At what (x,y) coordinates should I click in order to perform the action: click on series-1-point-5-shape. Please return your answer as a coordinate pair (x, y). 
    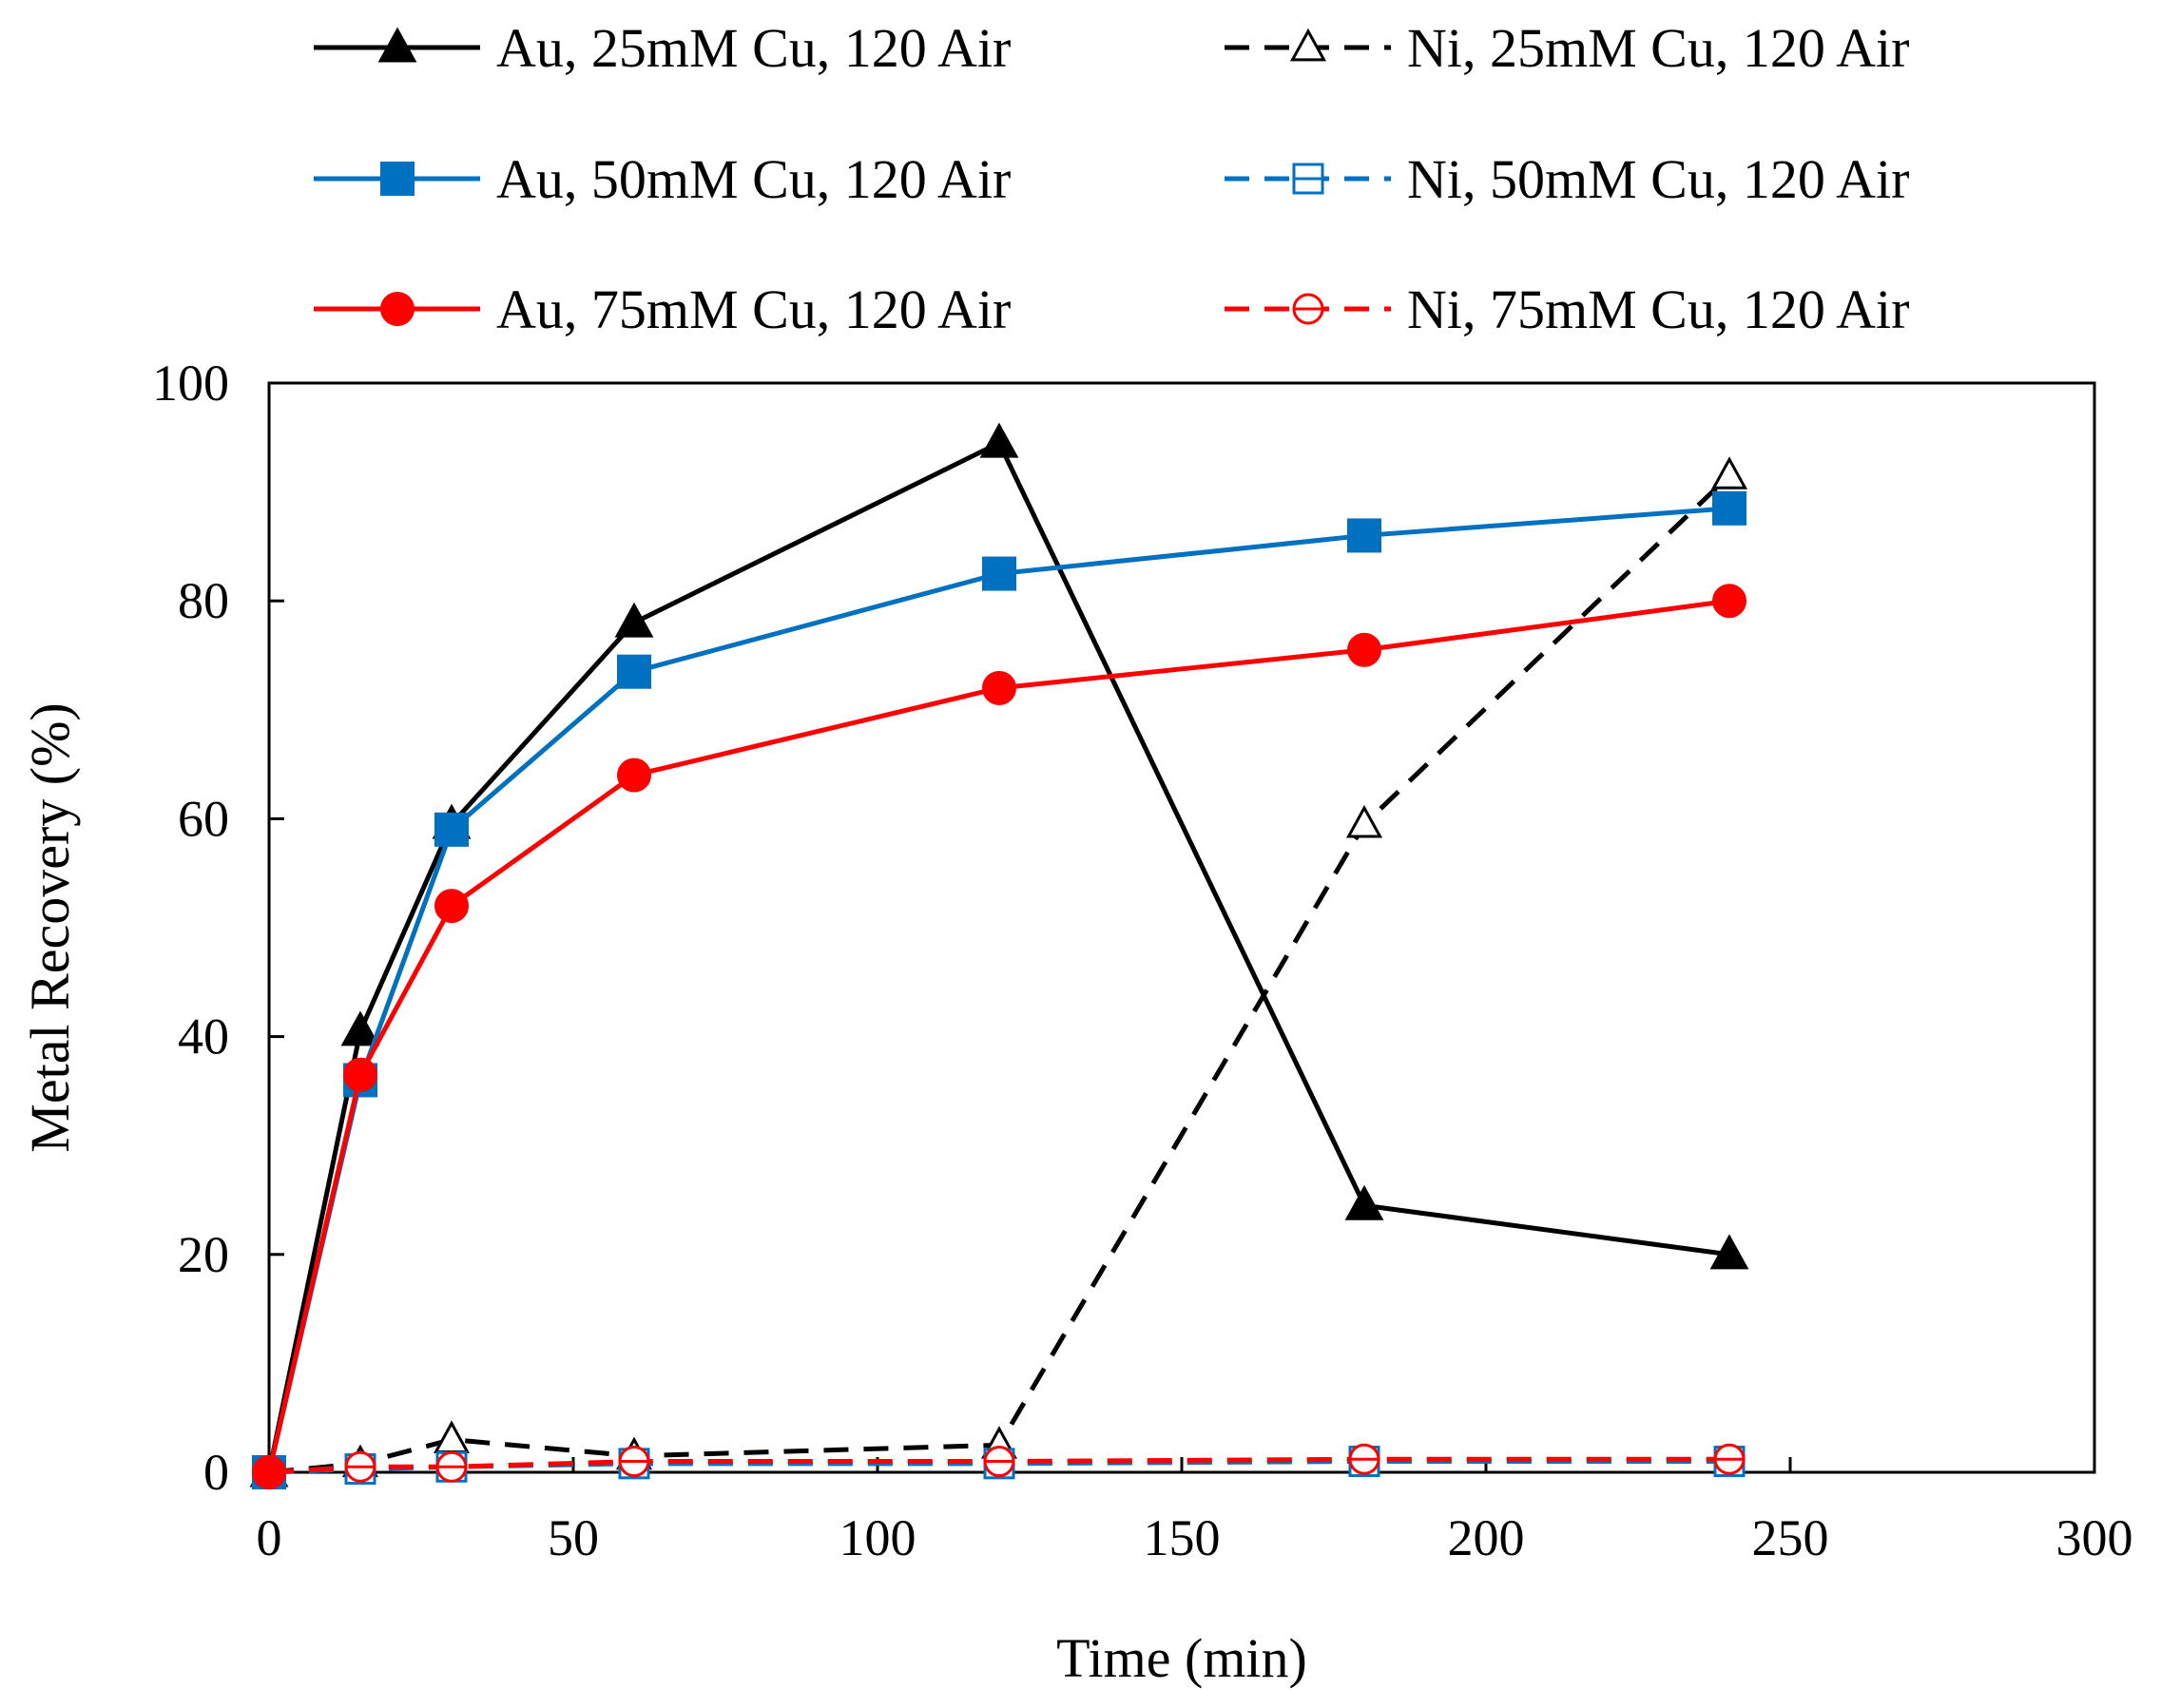
    Looking at the image, I should click on (1364, 535).